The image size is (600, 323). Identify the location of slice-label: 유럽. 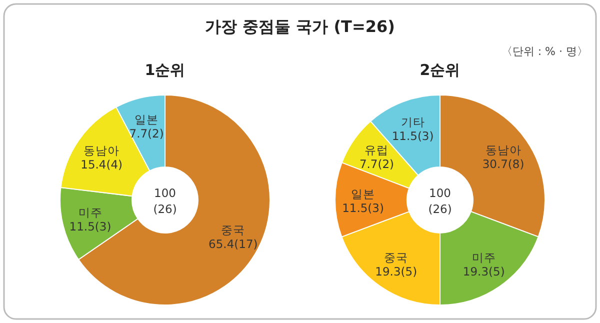
(376, 150).